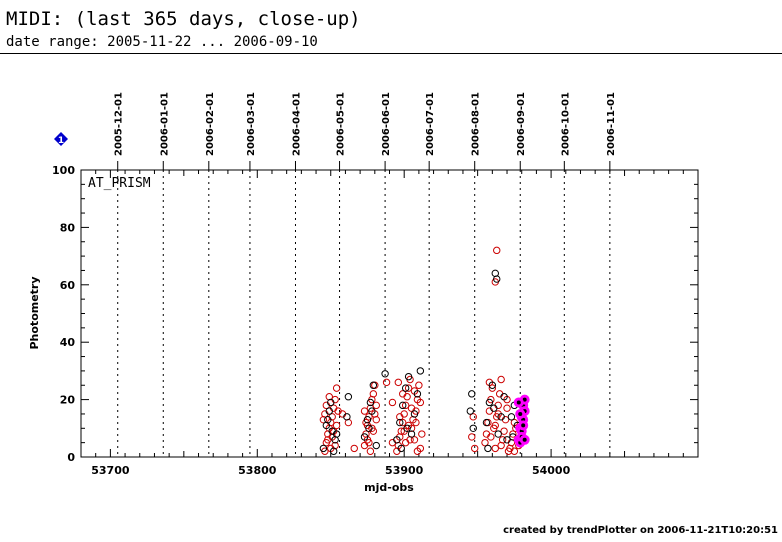 This screenshot has height=542, width=782. Describe the element at coordinates (404, 470) in the screenshot. I see `x-tick-label: 53900` at that location.